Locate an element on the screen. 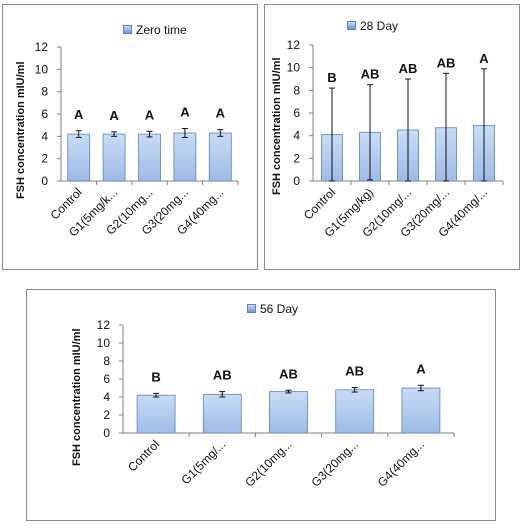 This screenshot has height=530, width=523. chart-legend: 28 Day is located at coordinates (372, 26).